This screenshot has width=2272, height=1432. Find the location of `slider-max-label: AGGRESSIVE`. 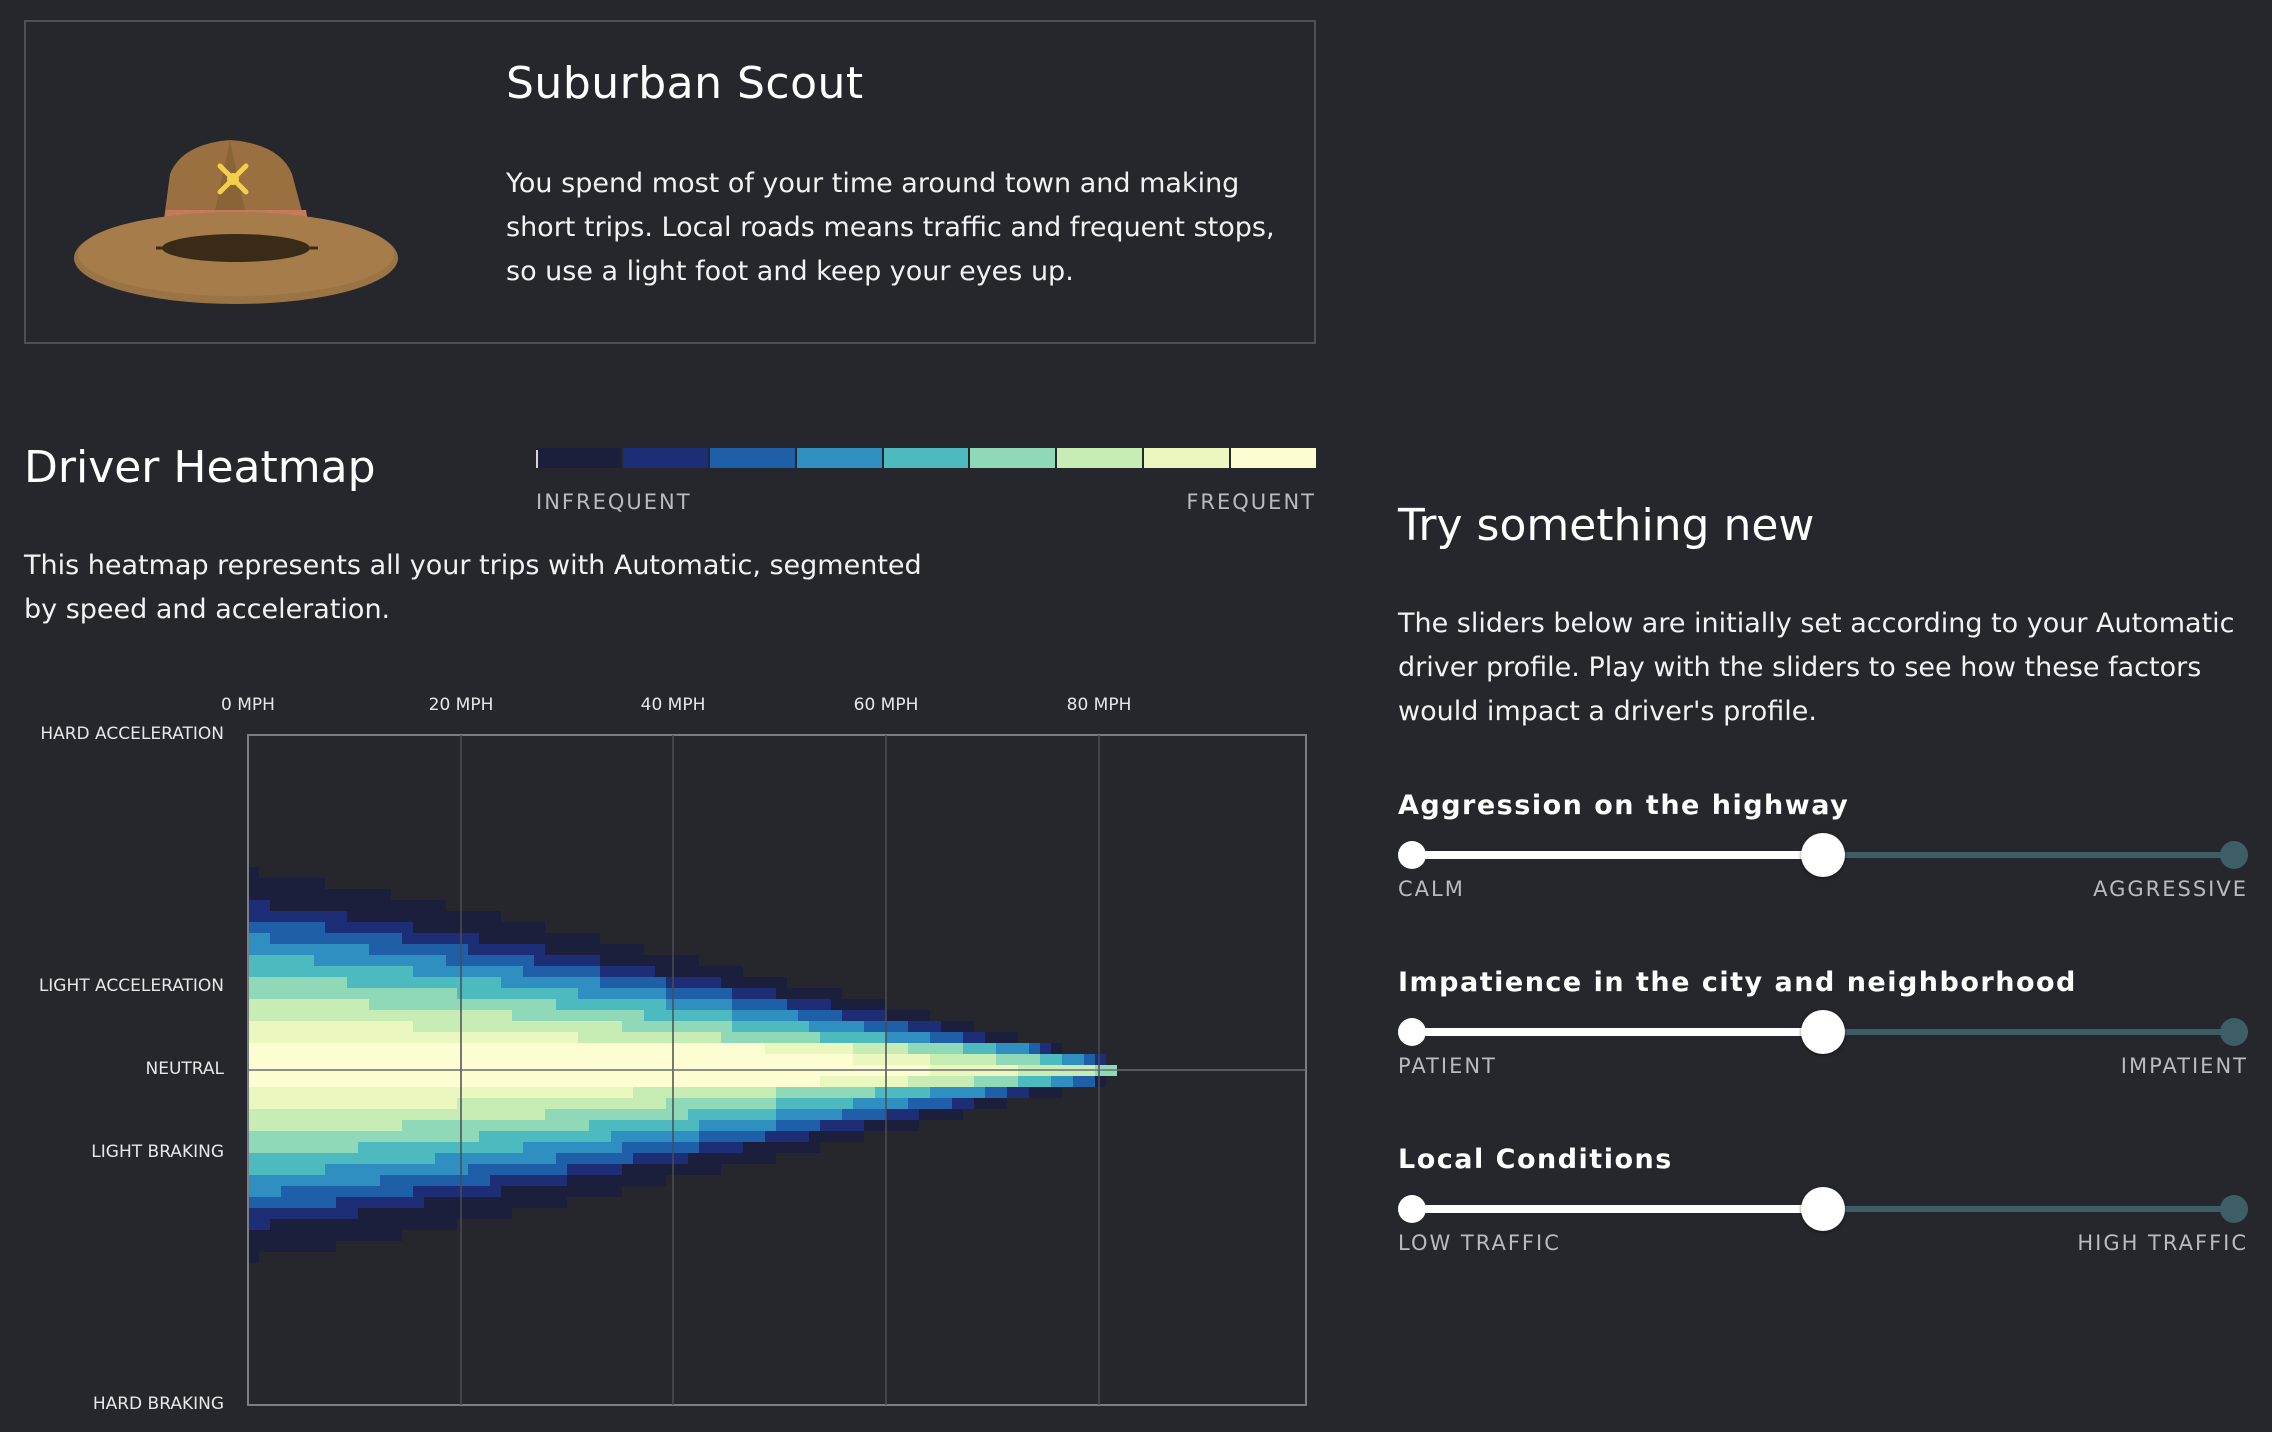

slider-max-label: AGGRESSIVE is located at coordinates (2170, 889).